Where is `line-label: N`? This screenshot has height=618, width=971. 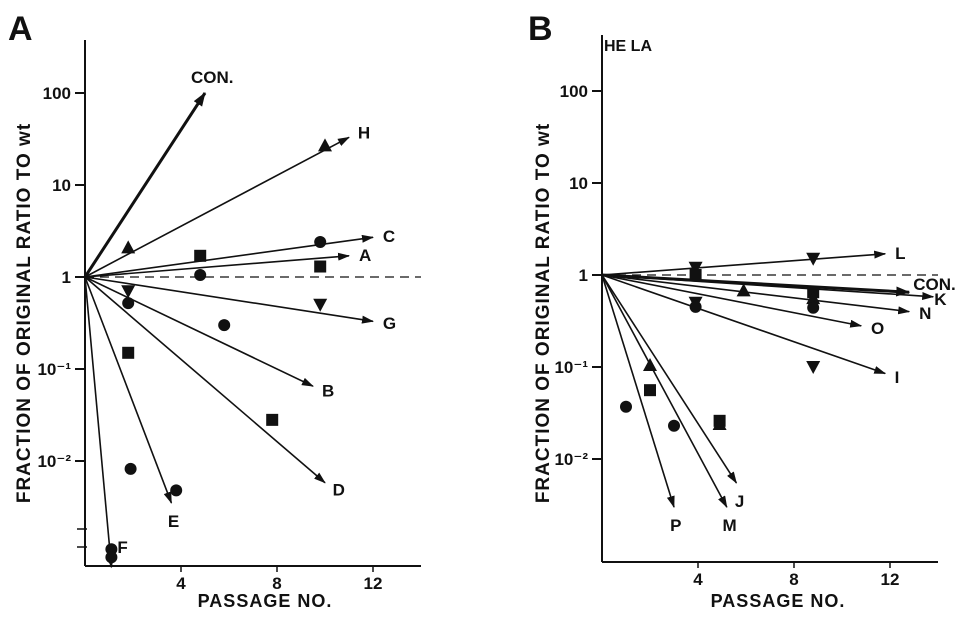
line-label: N is located at coordinates (925, 313).